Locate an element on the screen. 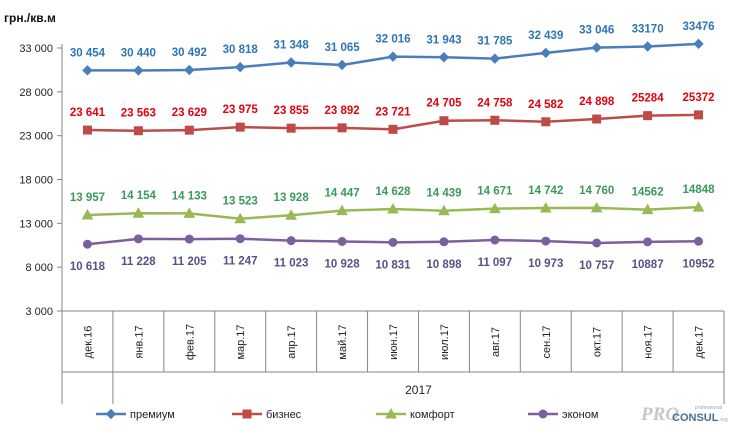  data-label: 25372 is located at coordinates (699, 98).